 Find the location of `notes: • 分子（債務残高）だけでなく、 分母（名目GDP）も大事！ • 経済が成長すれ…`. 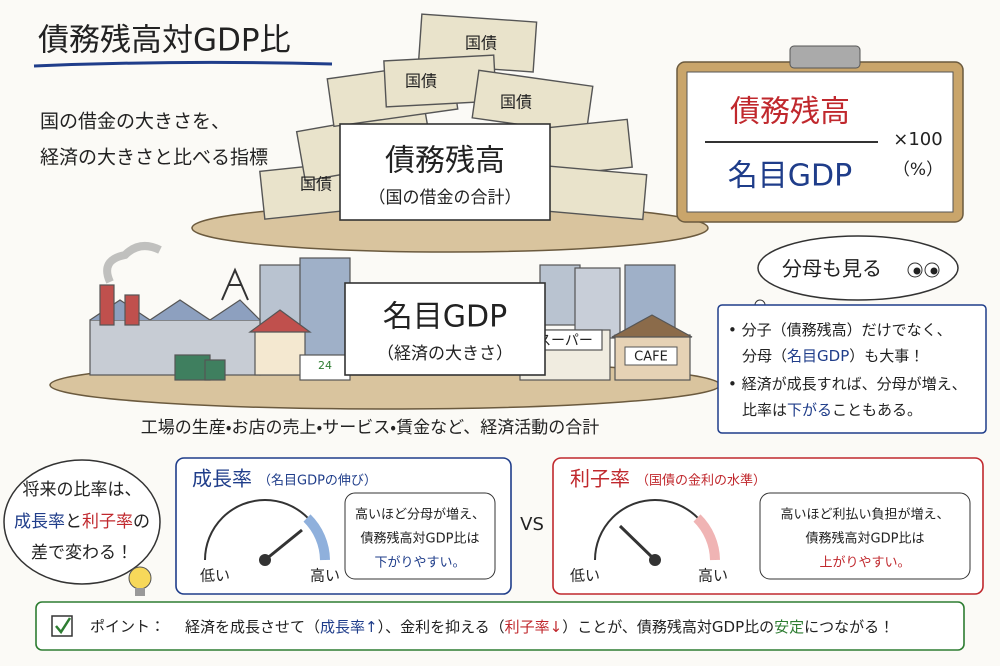

notes: • 分子（債務残高）だけでなく、 分母（名目GDP）も大事！ • 経済が成長すれ… is located at coordinates (852, 369).